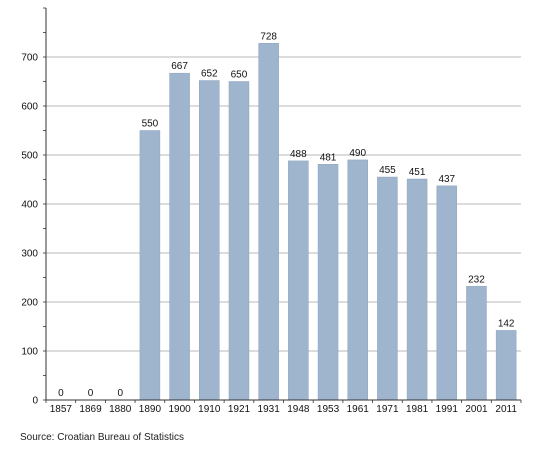 This screenshot has height=450, width=550. I want to click on x-tick-label-1931: 1931, so click(269, 409).